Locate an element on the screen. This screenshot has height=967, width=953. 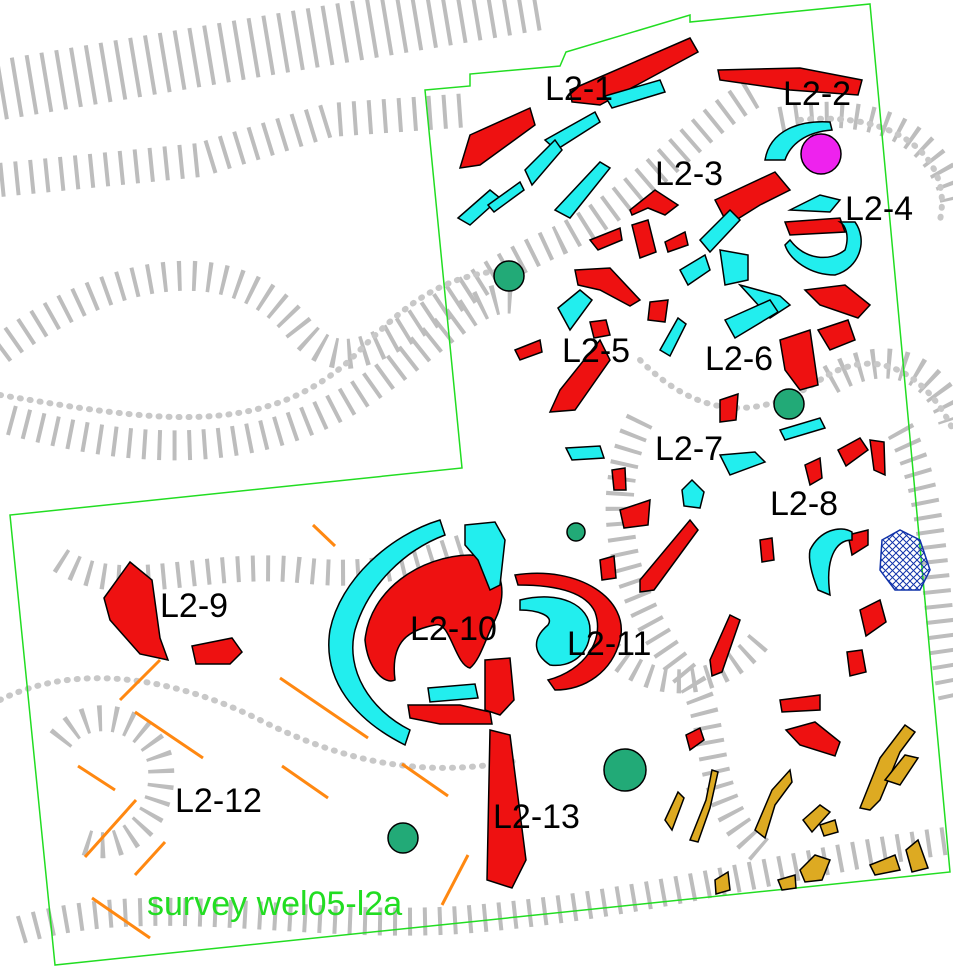
feature-label: L2-10 is located at coordinates (453, 629).